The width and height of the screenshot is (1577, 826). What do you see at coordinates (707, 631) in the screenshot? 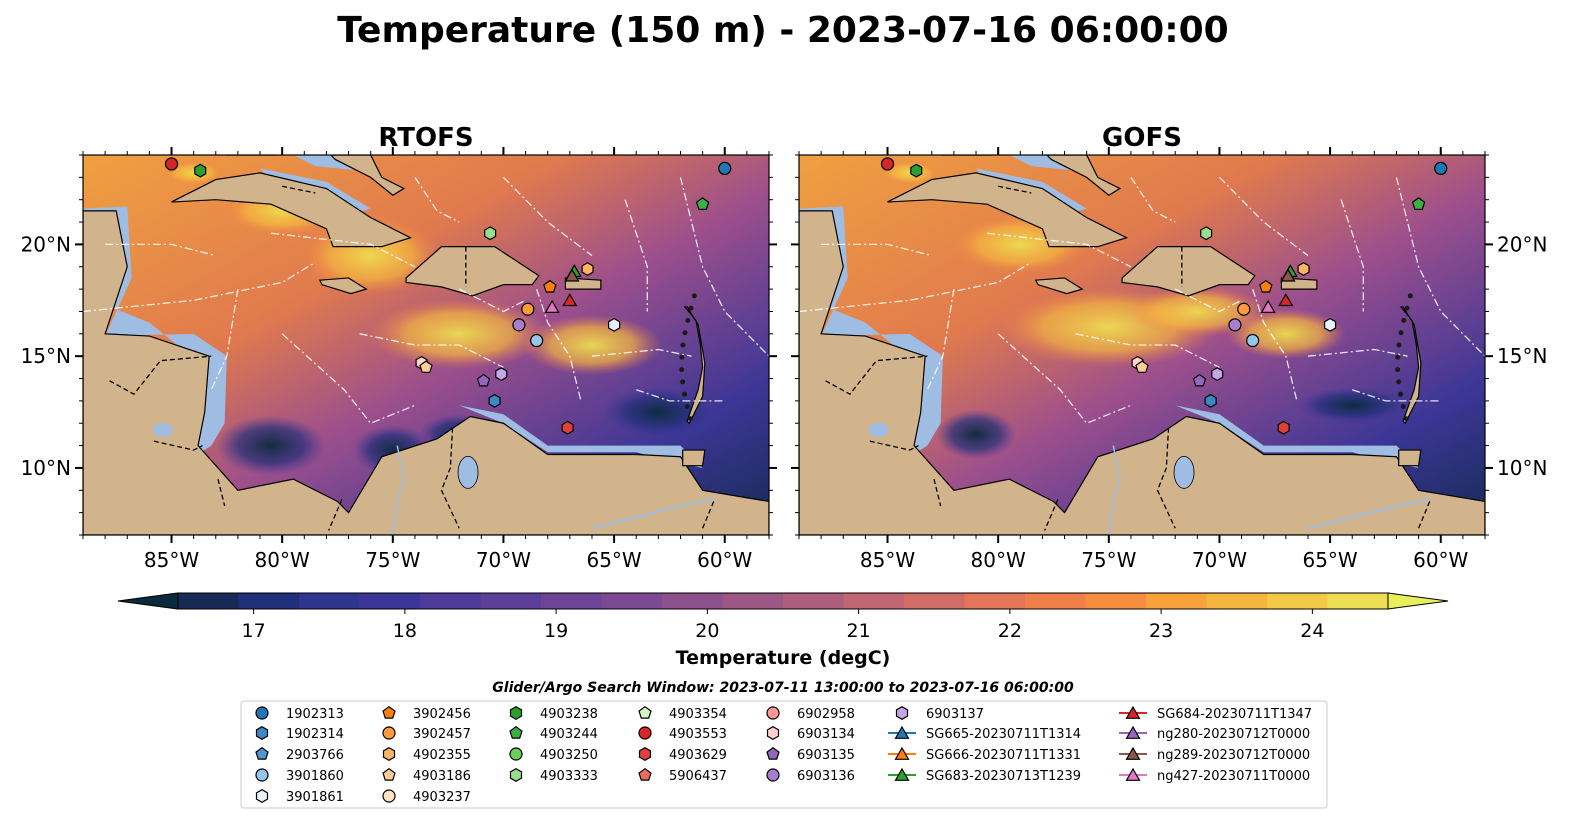
I see `colorbar-tick-label: 20` at bounding box center [707, 631].